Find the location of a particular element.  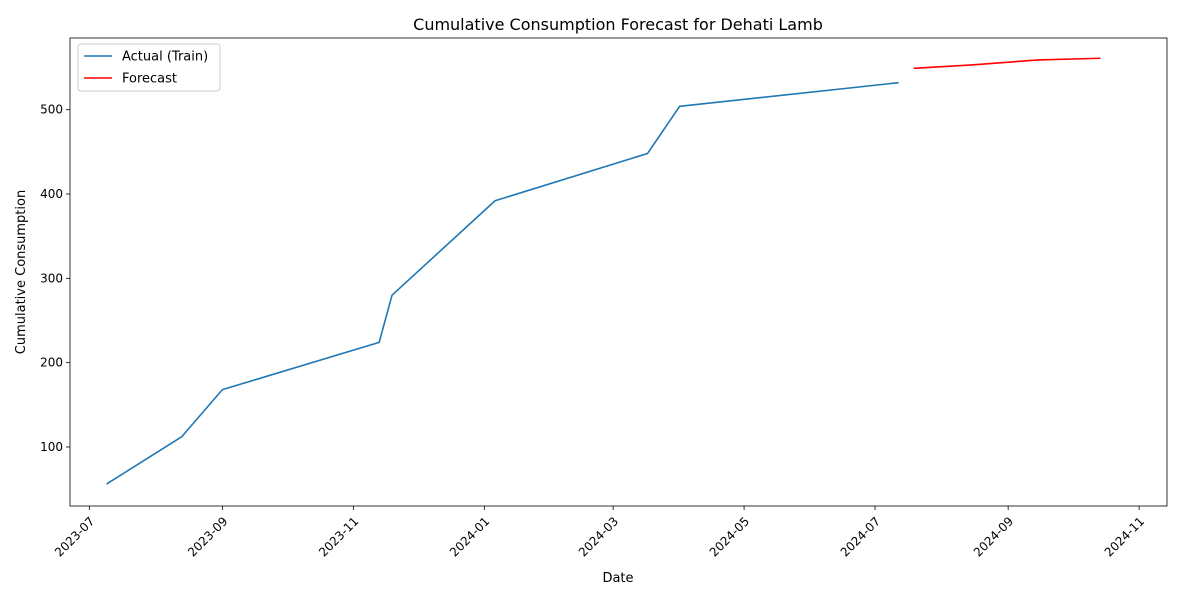

legend-label-1: Forecast is located at coordinates (149, 79).